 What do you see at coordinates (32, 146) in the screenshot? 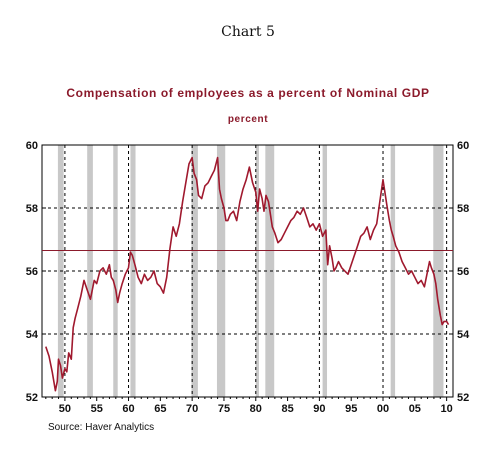
I see `y-tick-label-left: 60` at bounding box center [32, 146].